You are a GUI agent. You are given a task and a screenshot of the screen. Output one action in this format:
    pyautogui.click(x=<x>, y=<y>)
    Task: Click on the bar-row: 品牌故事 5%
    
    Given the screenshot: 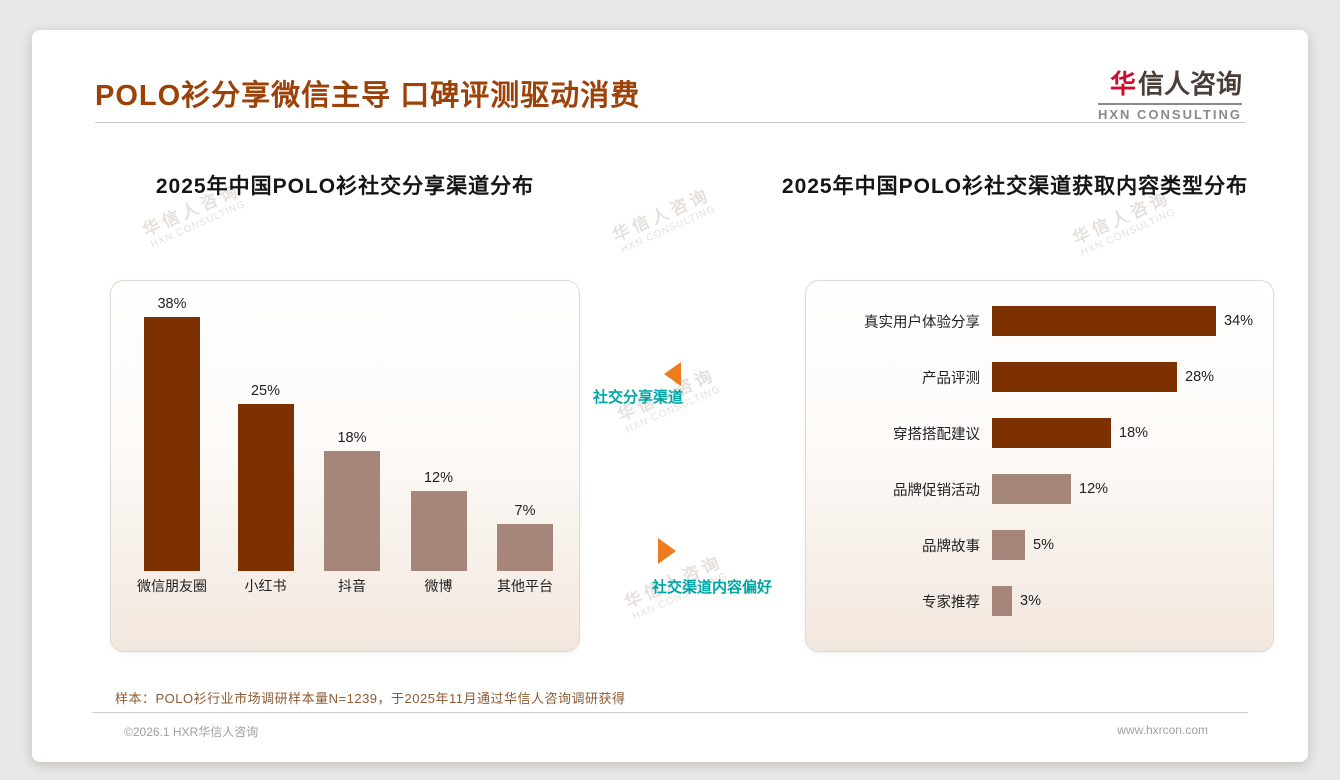 What is the action you would take?
    pyautogui.click(x=1042, y=545)
    